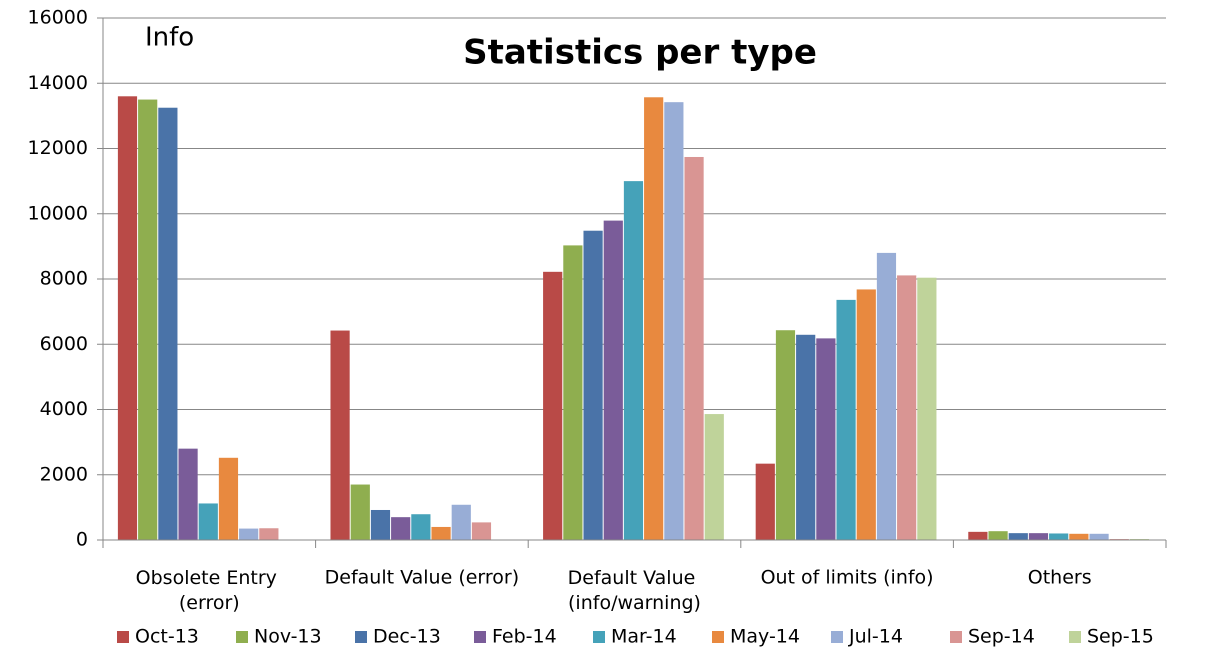 The image size is (1213, 649). Describe the element at coordinates (58, 213) in the screenshot. I see `y-tick-label: 10000` at that location.